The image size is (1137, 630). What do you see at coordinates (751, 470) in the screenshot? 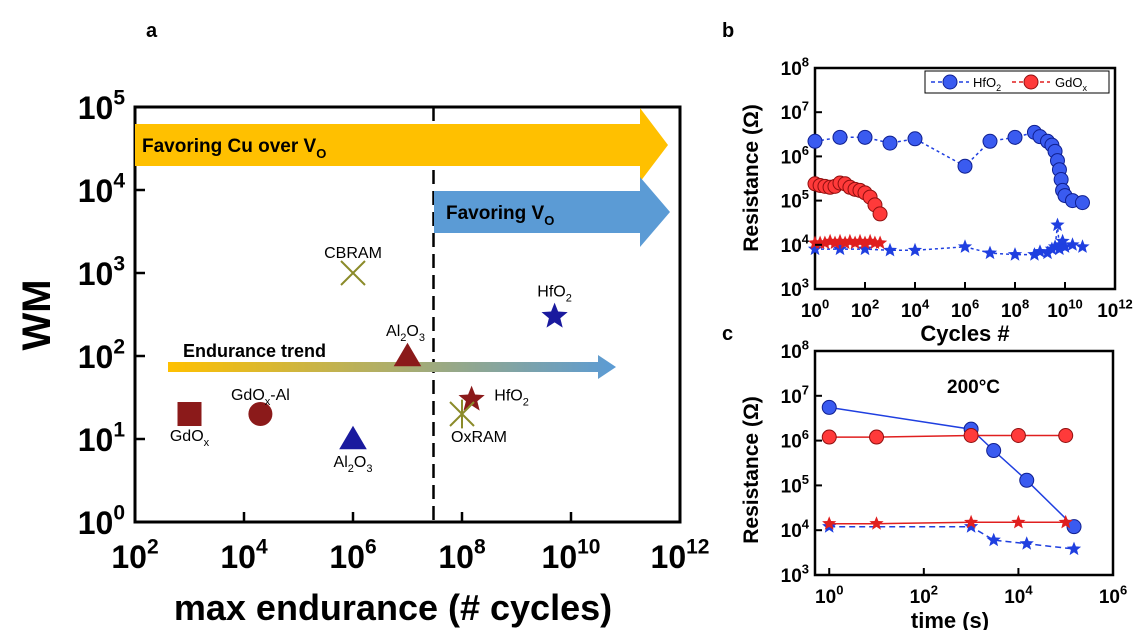
I see `panel-c-y-axis-label: Resistance (Ω)` at bounding box center [751, 470].